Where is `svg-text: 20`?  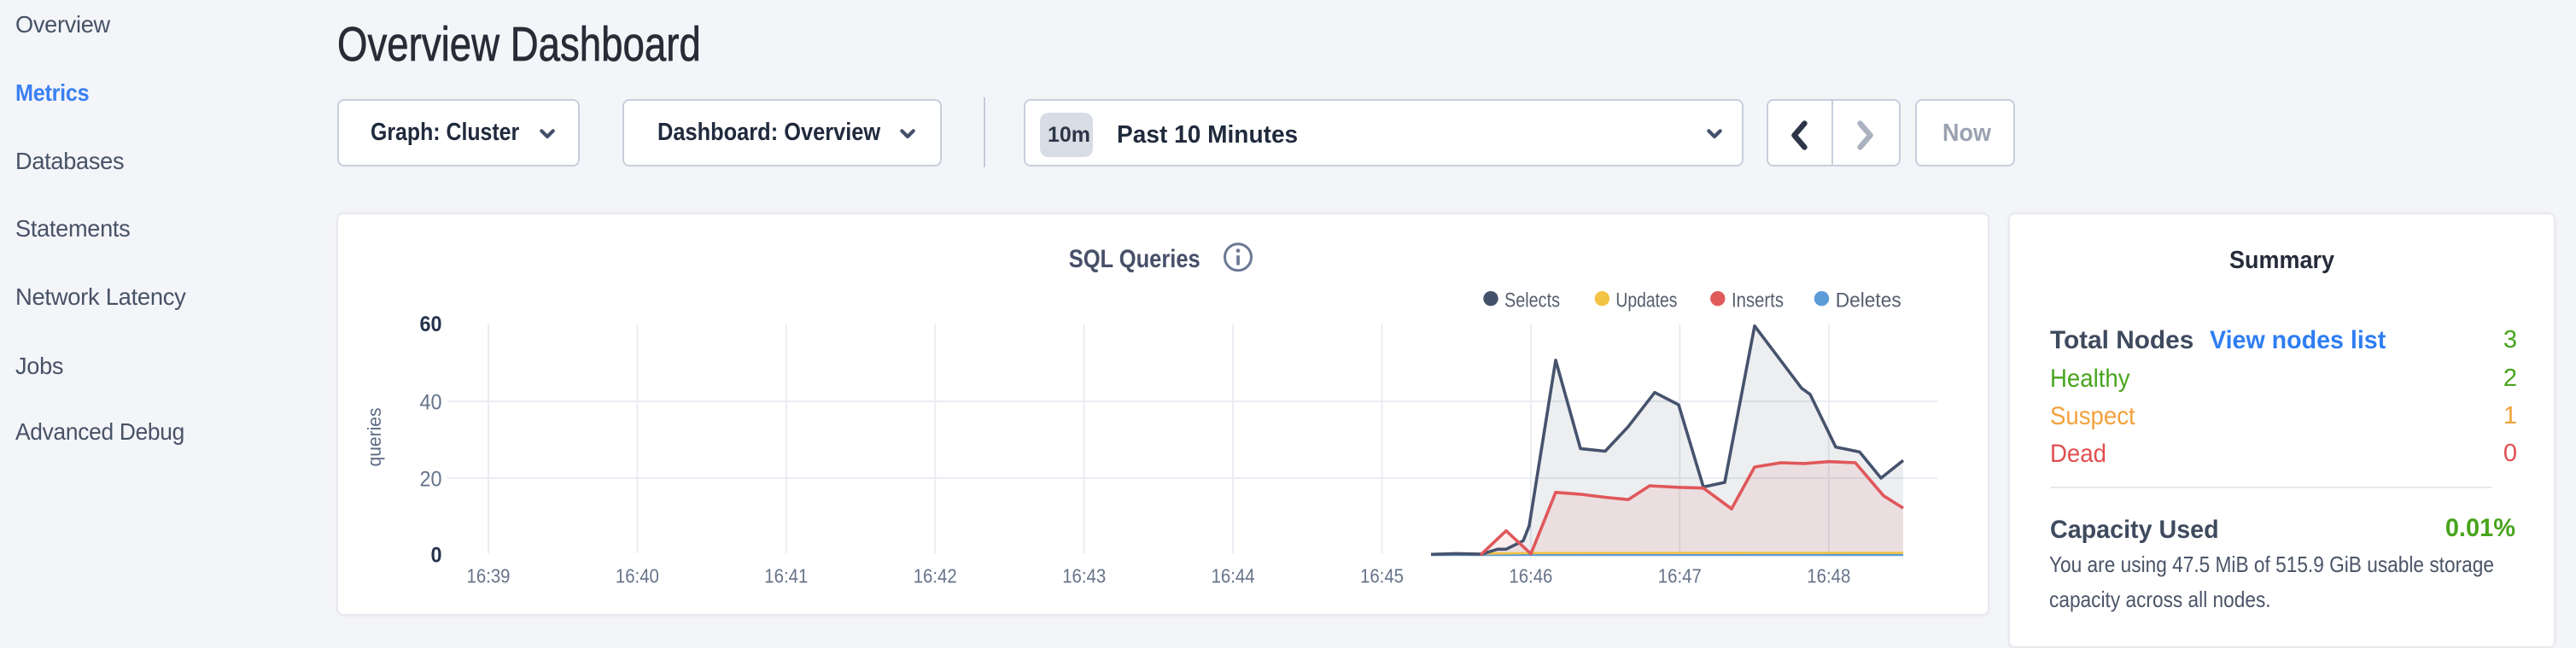
svg-text: 20 is located at coordinates (431, 480).